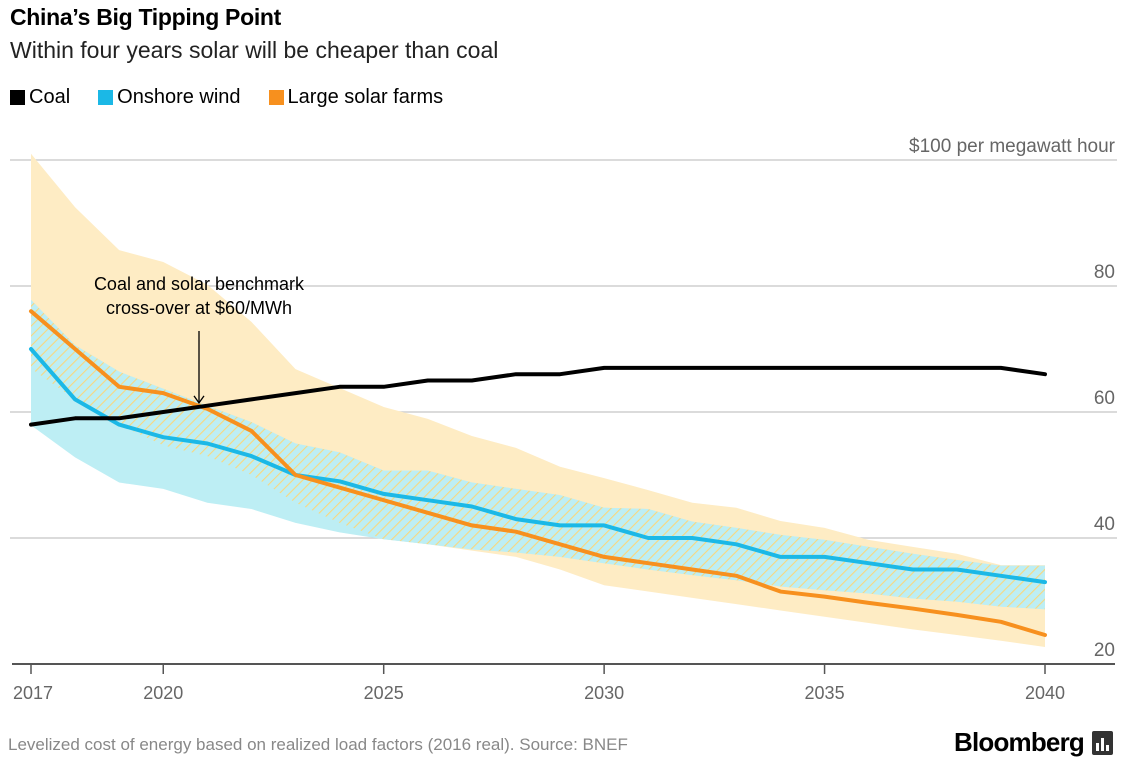 This screenshot has width=1125, height=765. What do you see at coordinates (825, 693) in the screenshot?
I see `x-tick-label-2035: 2035` at bounding box center [825, 693].